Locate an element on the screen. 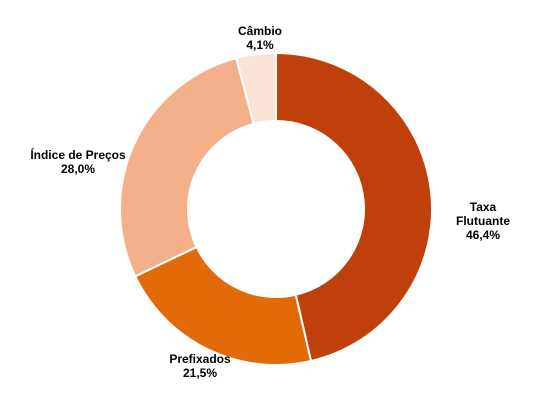  slice-name-taxa-flutuante-2: Flutuante is located at coordinates (483, 221).